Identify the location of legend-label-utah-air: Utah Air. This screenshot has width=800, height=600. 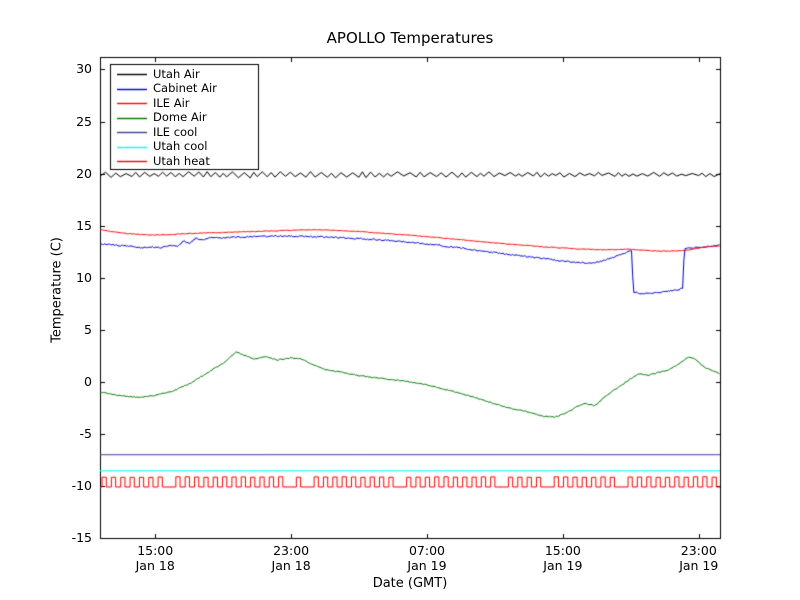
(176, 73).